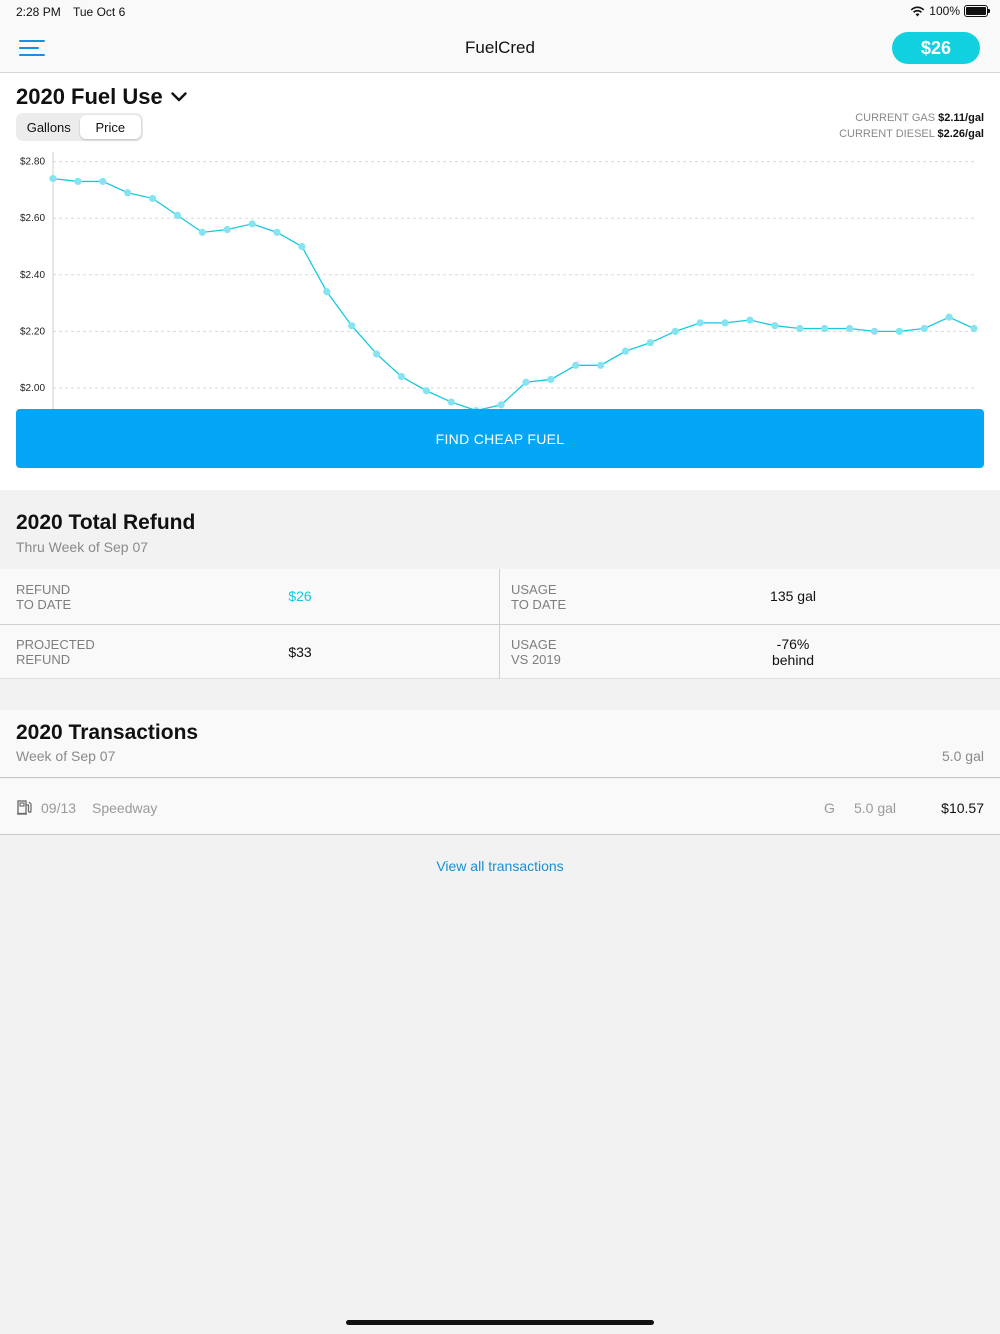 This screenshot has width=1000, height=1334. Describe the element at coordinates (99, 12) in the screenshot. I see `status-date: Tue Oct 6` at that location.